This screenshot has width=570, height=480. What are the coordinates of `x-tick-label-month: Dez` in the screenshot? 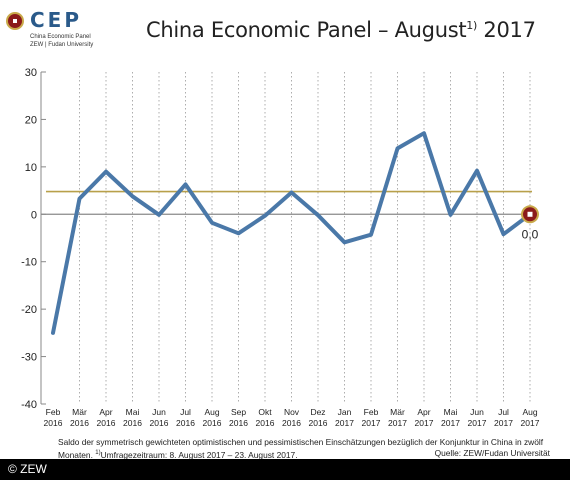 It's located at (317, 412).